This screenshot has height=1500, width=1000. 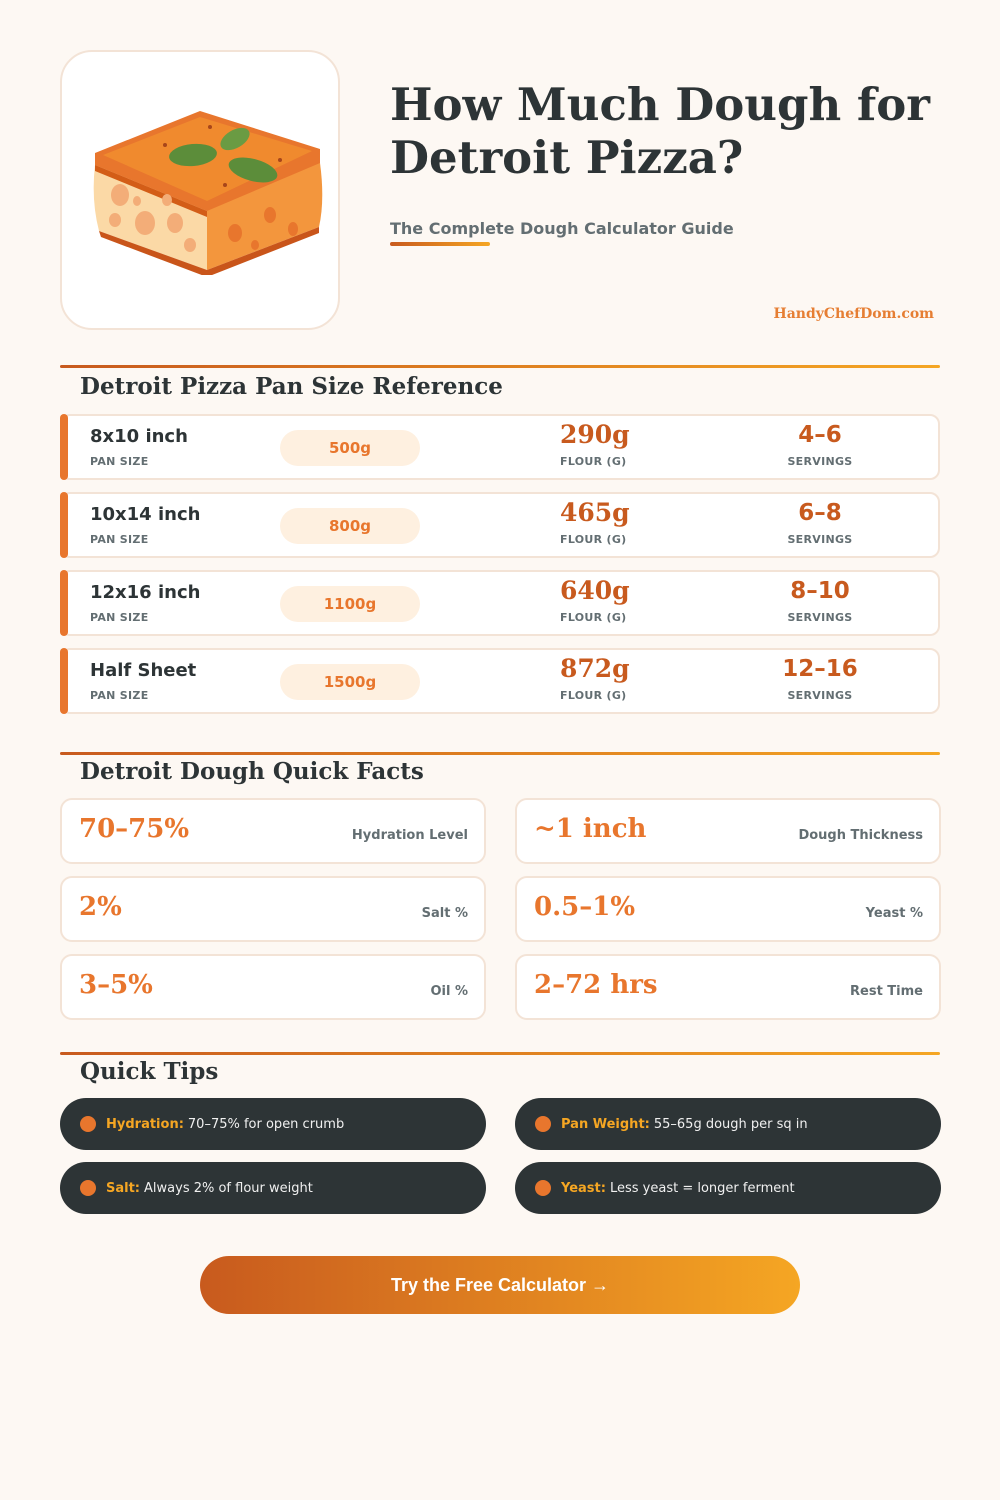 I want to click on title-line-1: How Much Dough for, so click(x=660, y=104).